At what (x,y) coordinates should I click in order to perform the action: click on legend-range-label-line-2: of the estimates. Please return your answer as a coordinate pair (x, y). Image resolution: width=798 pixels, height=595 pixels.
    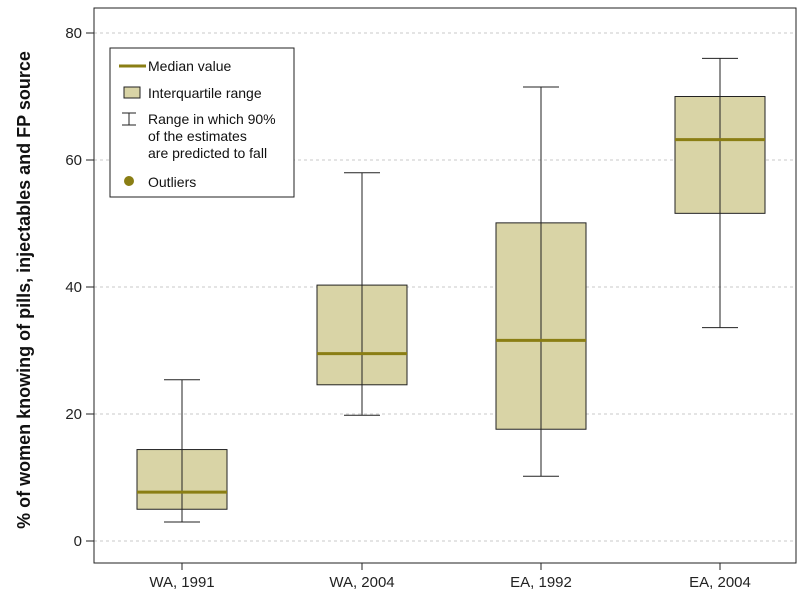
    Looking at the image, I should click on (197, 136).